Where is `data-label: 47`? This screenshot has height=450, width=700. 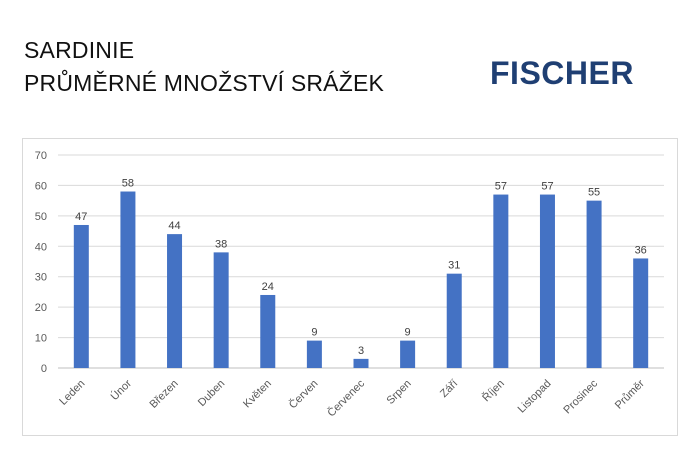
data-label: 47 is located at coordinates (81, 217).